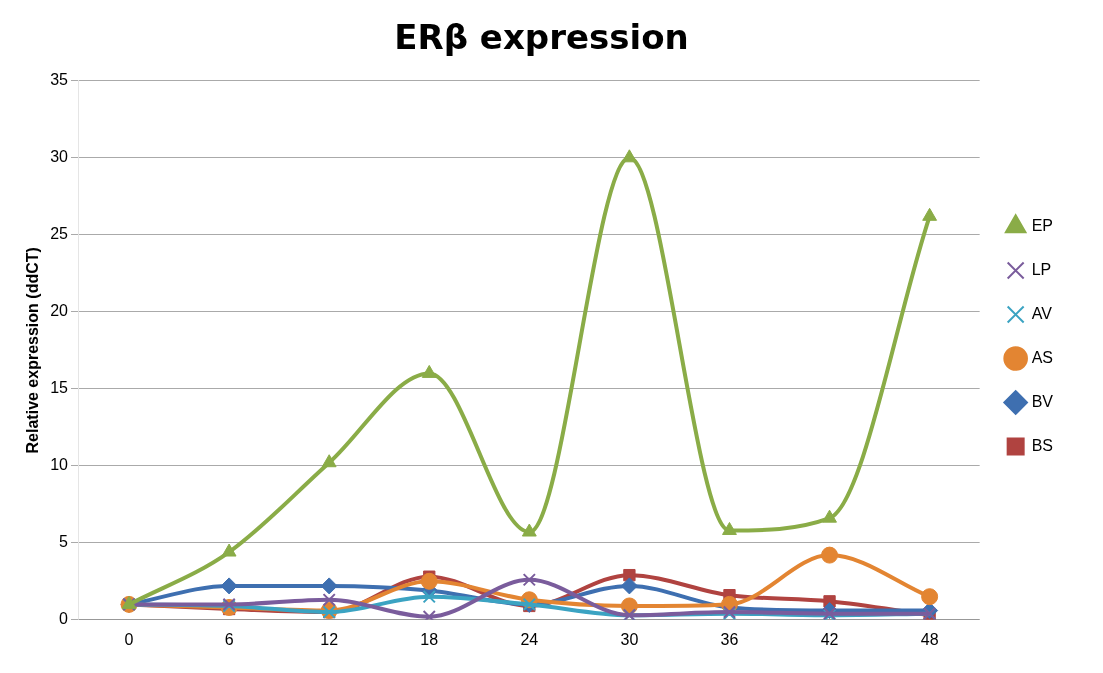  I want to click on x-tick-label: 36, so click(729, 639).